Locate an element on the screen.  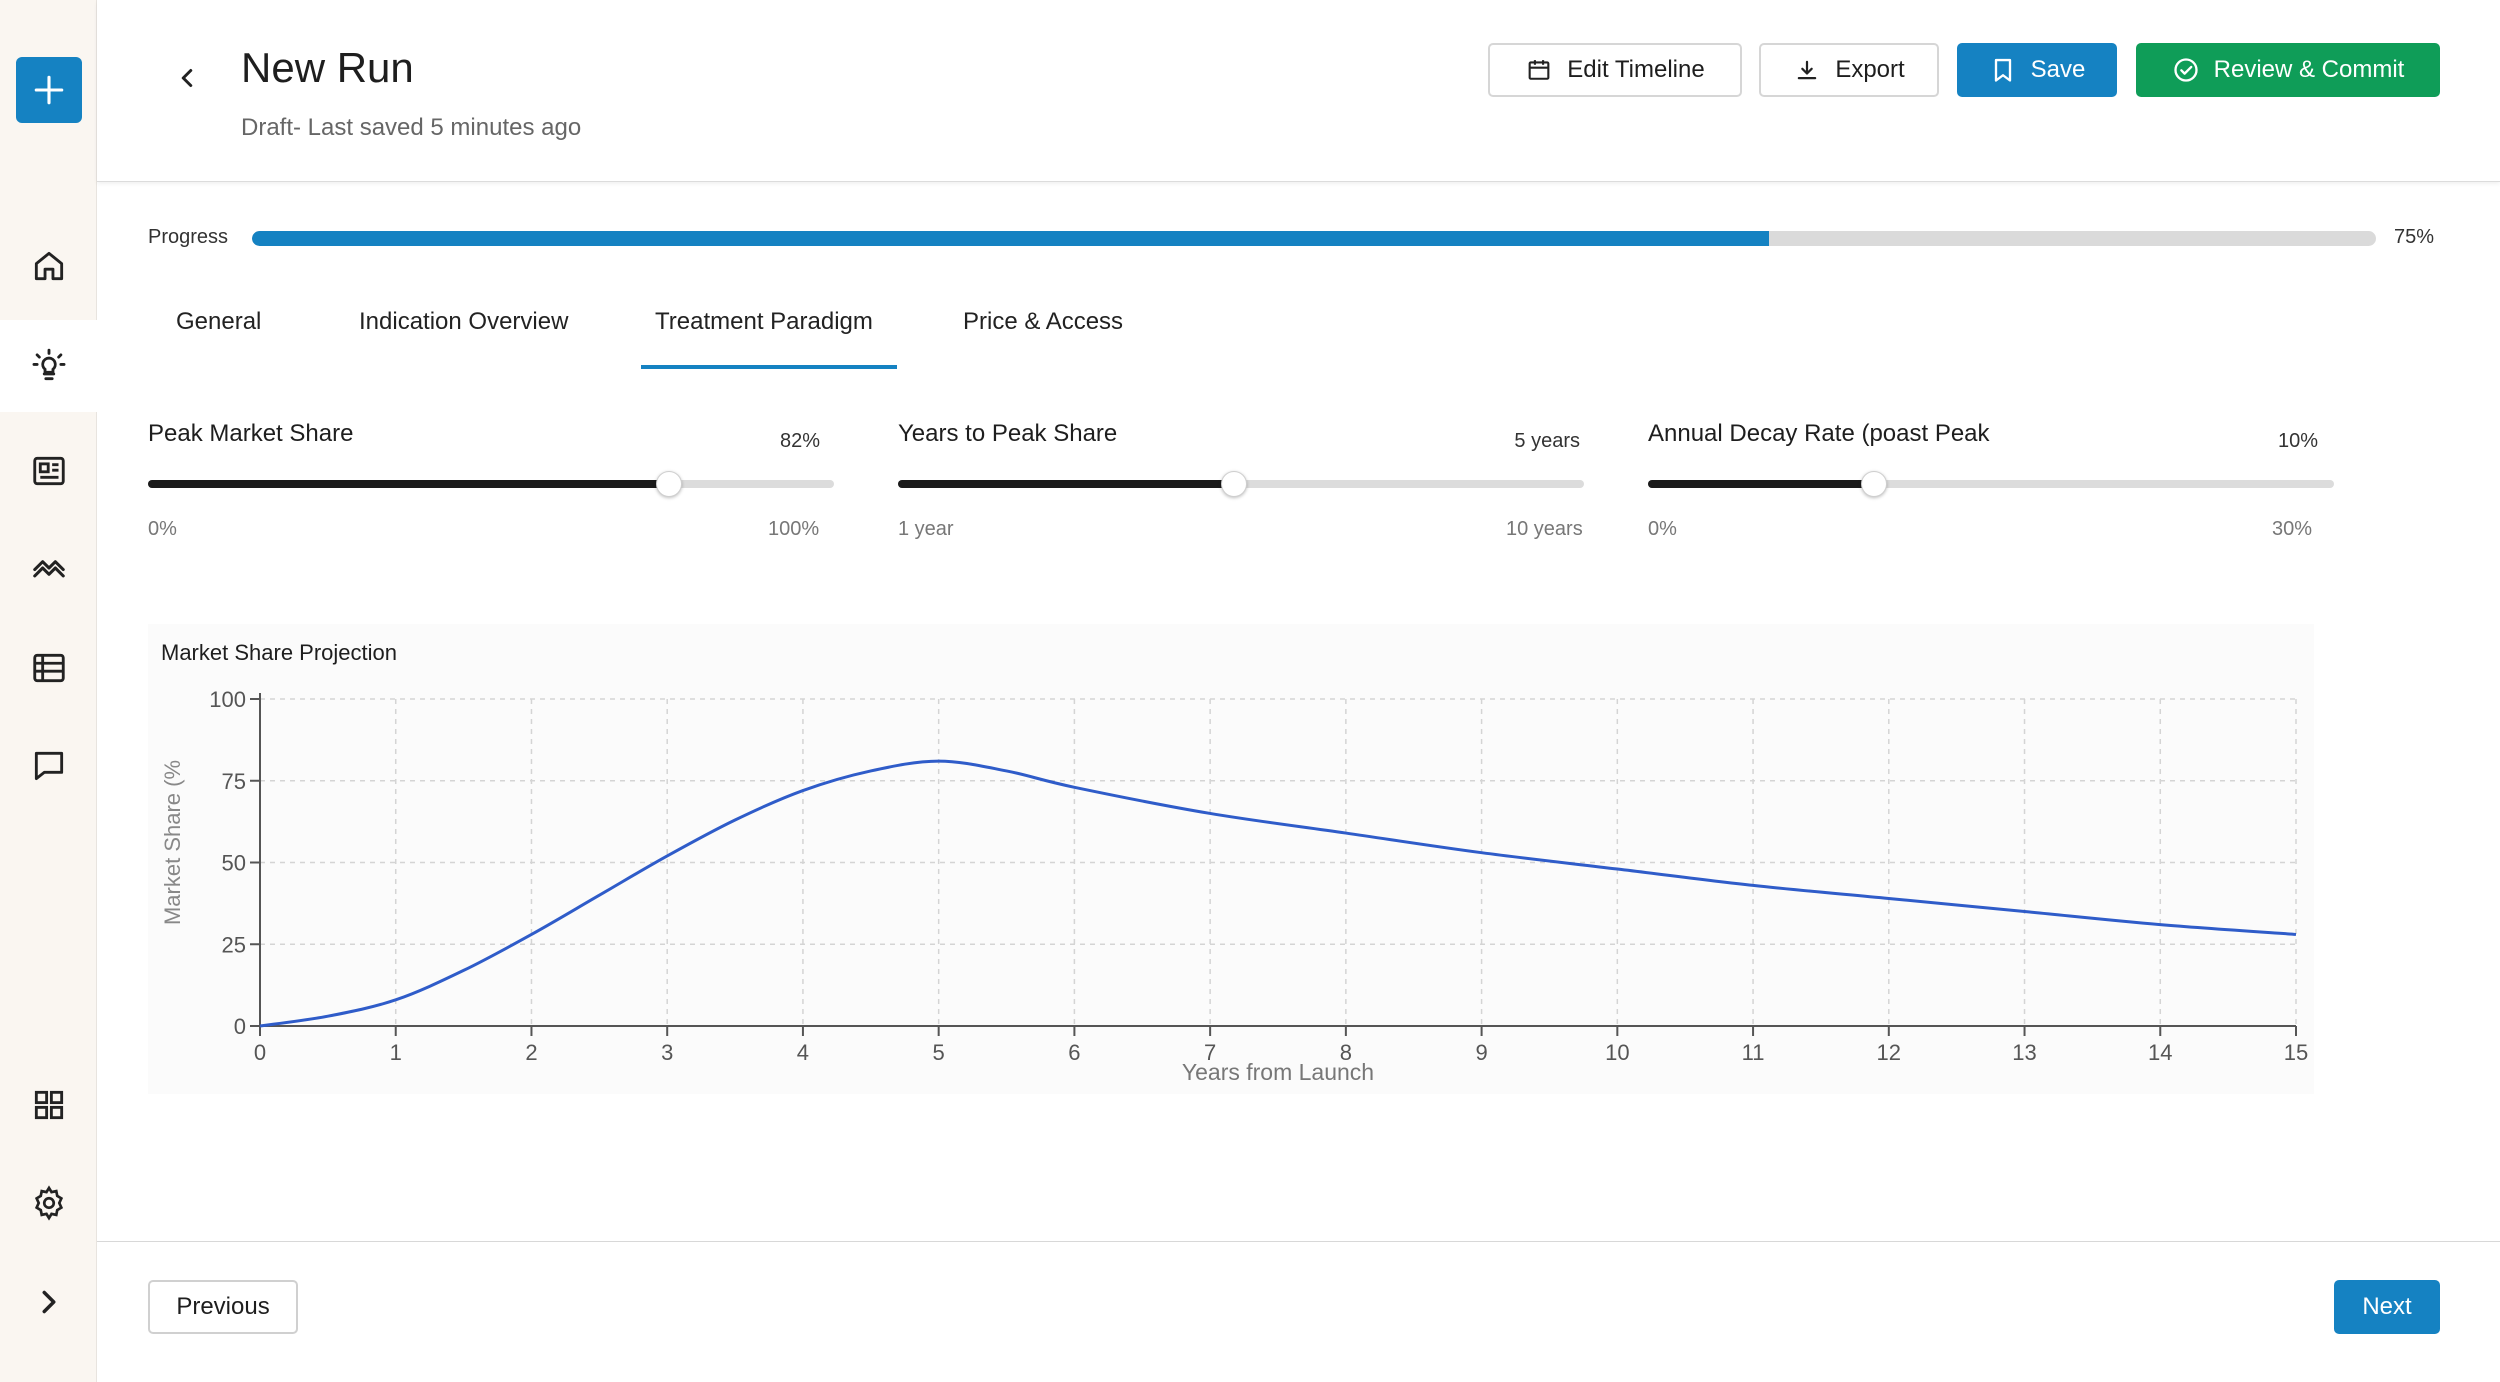
x-tick-label: 11 is located at coordinates (1753, 1052).